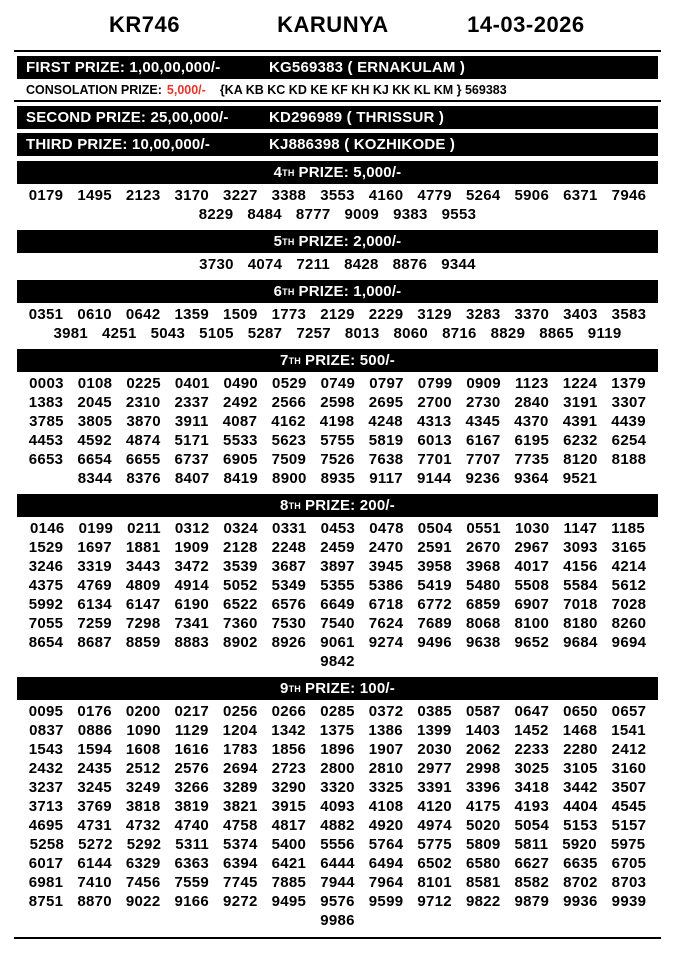 This screenshot has width=675, height=955. Describe the element at coordinates (532, 547) in the screenshot. I see `prize-number: 2967` at that location.